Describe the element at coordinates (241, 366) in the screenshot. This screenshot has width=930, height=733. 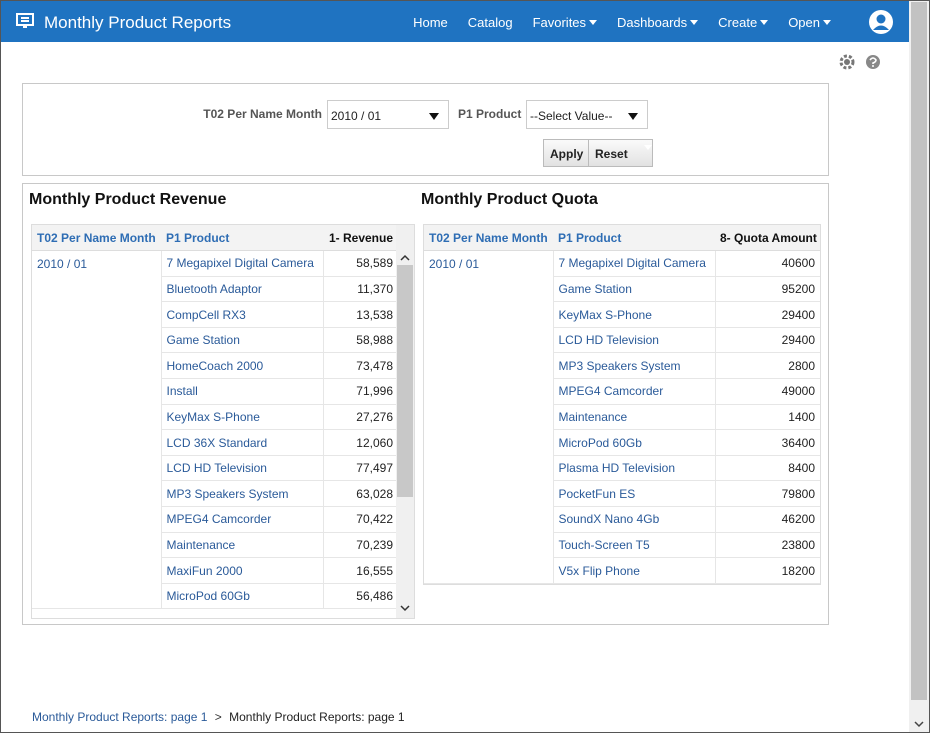
I see `product-cell: HomeCoach 2000` at that location.